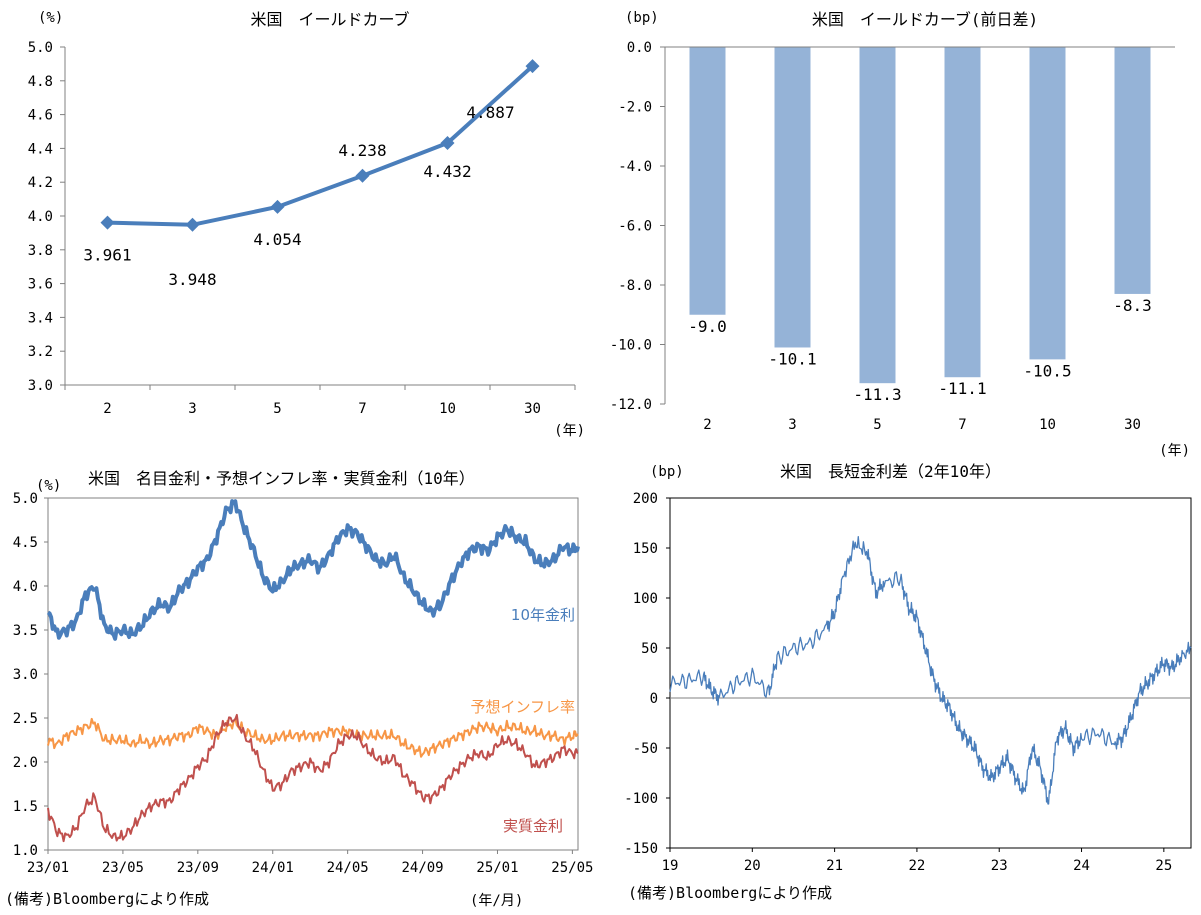 The width and height of the screenshot is (1201, 915). Describe the element at coordinates (40, 217) in the screenshot. I see `chart1-y-tick-label: 4.0` at that location.